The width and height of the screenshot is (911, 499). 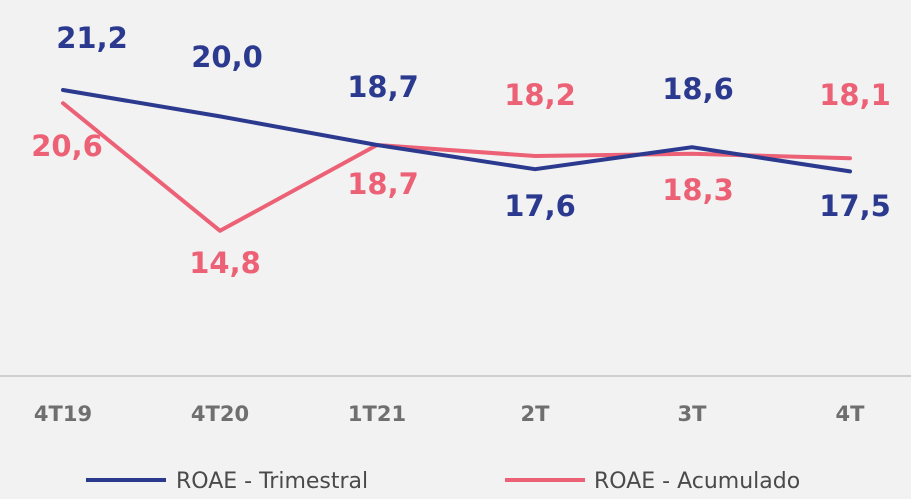 What do you see at coordinates (377, 414) in the screenshot?
I see `x-tick-label-1t21: 1T21` at bounding box center [377, 414].